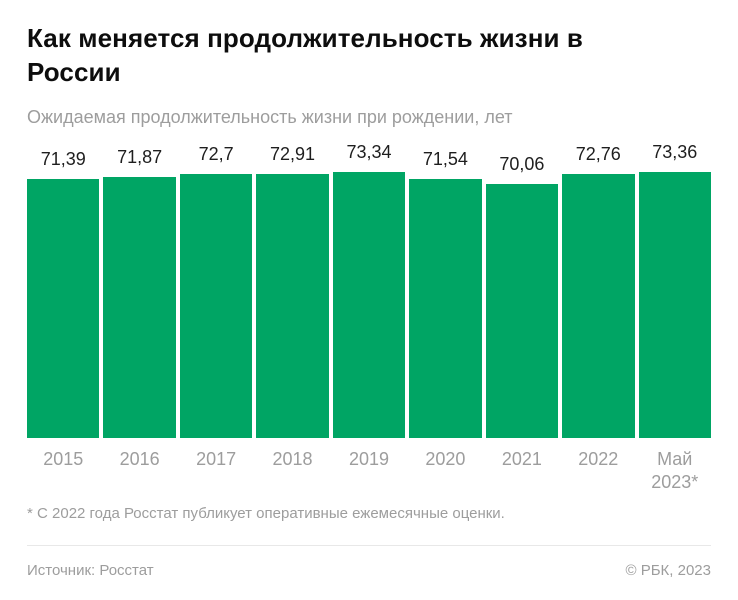  I want to click on bar-column: 72,91, so click(292, 288).